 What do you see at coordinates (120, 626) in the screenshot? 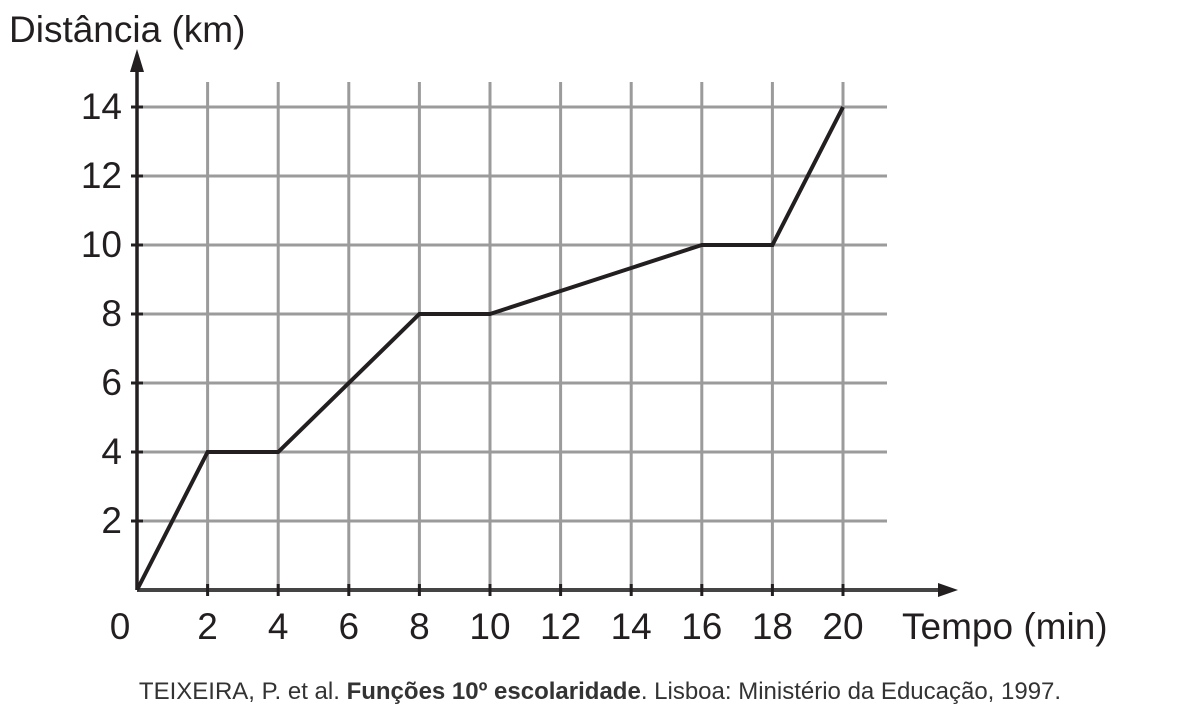
I see `x-tick-label: 0` at bounding box center [120, 626].